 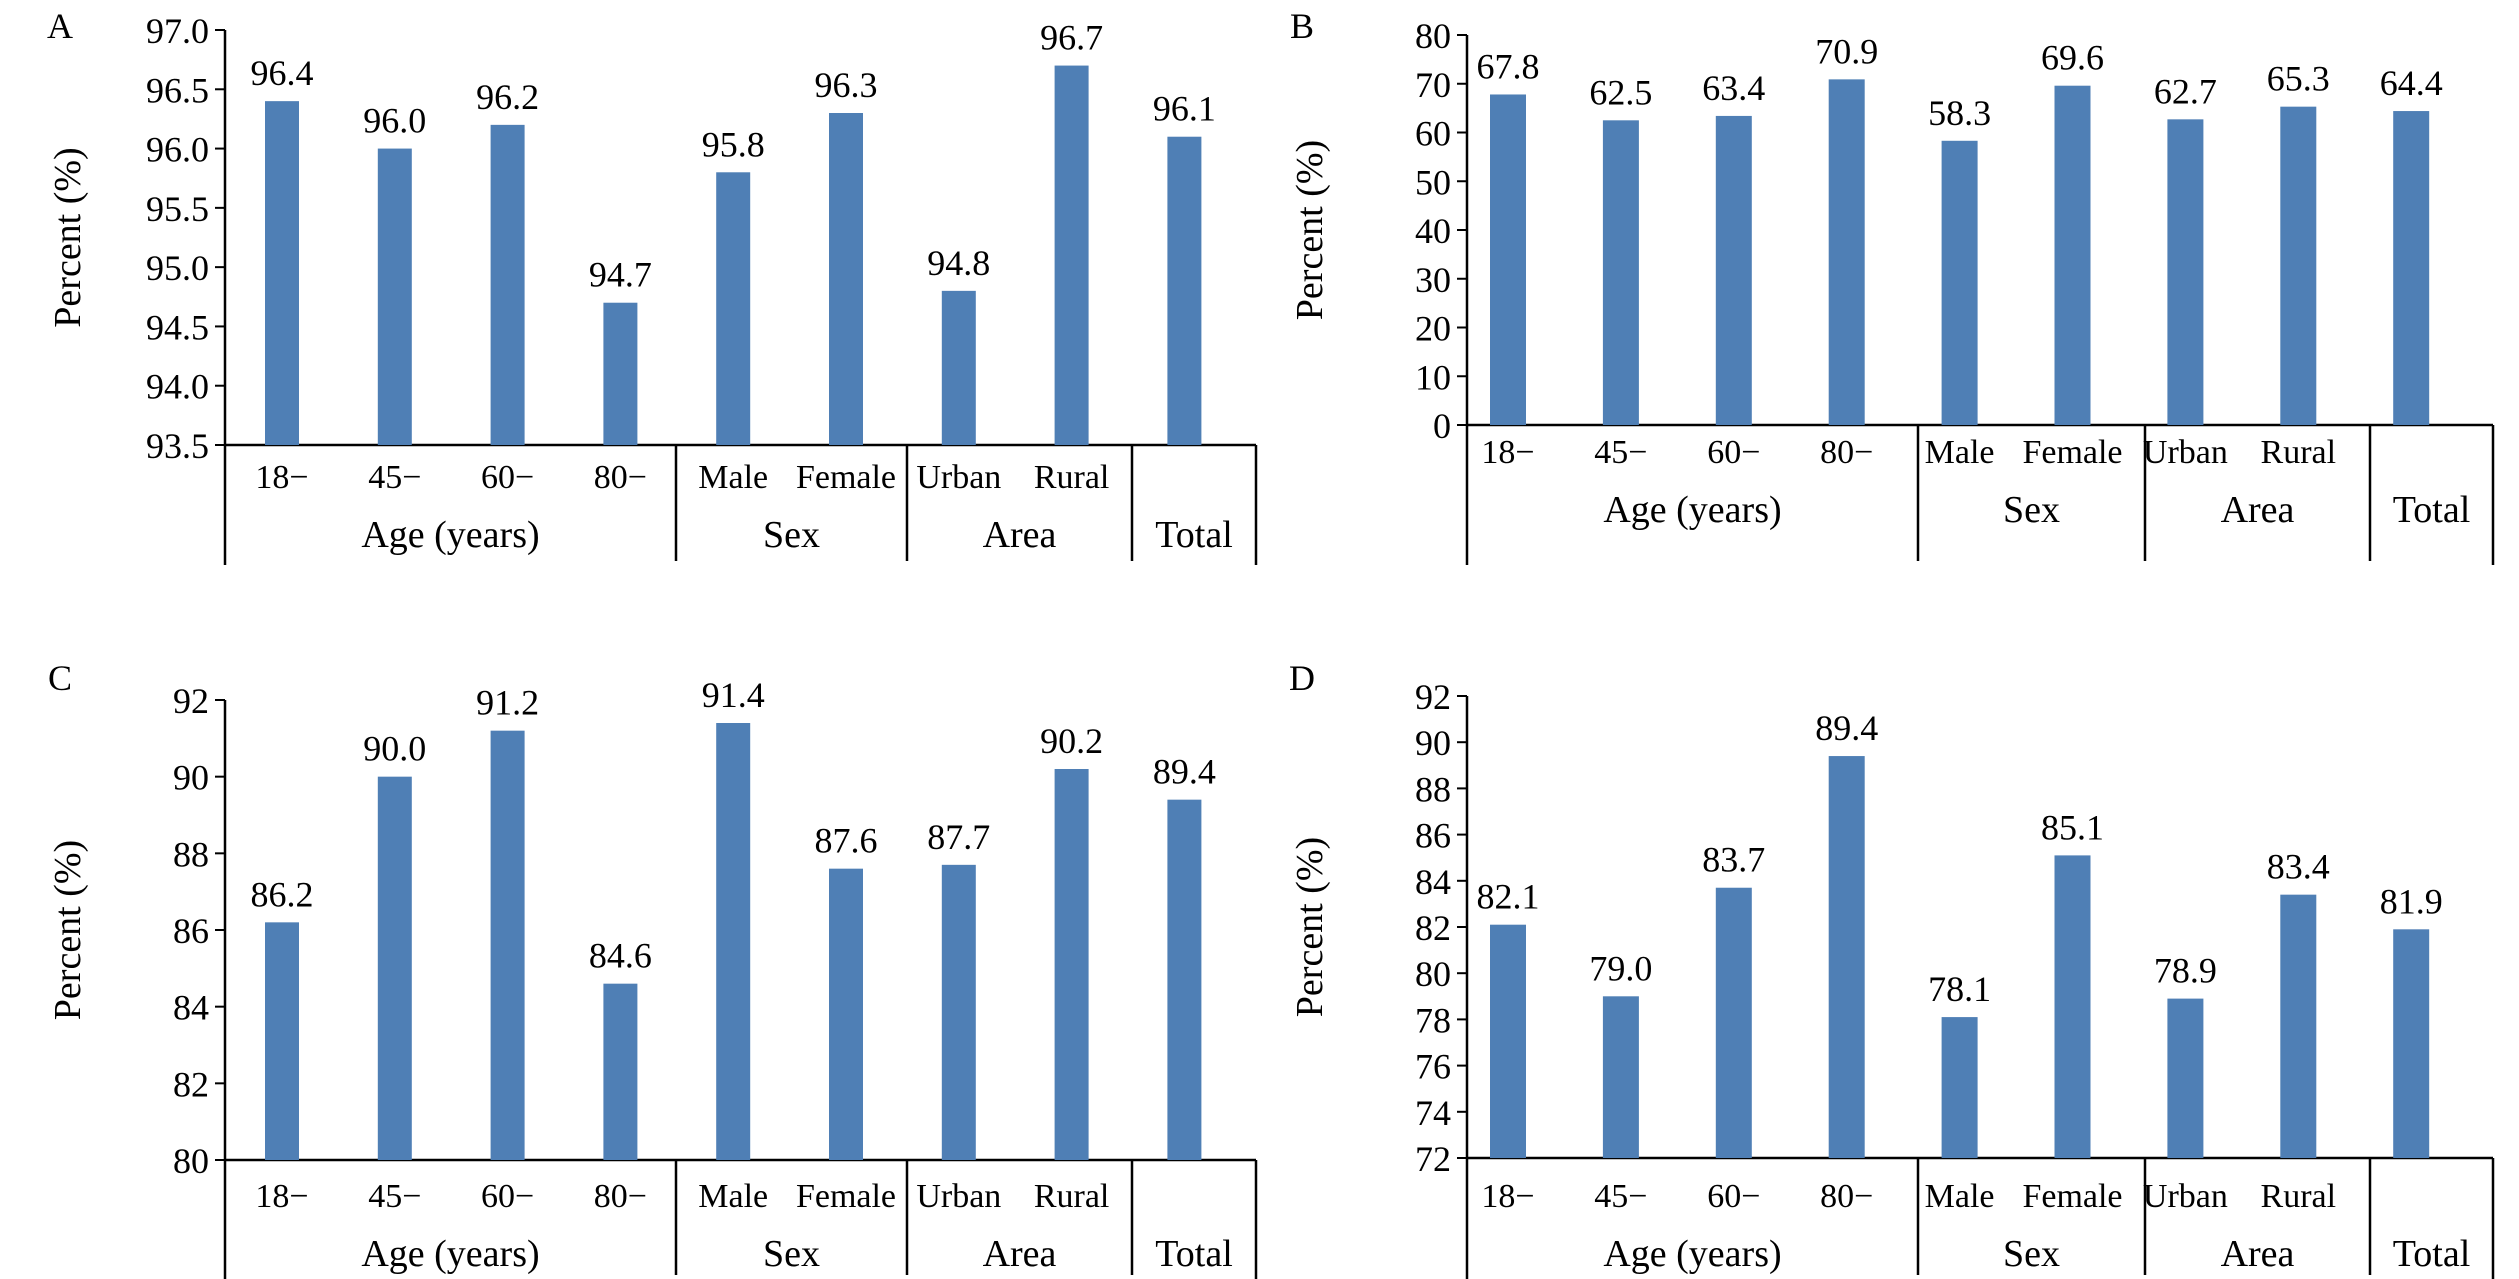 I want to click on data-label: 96.3, so click(x=846, y=85).